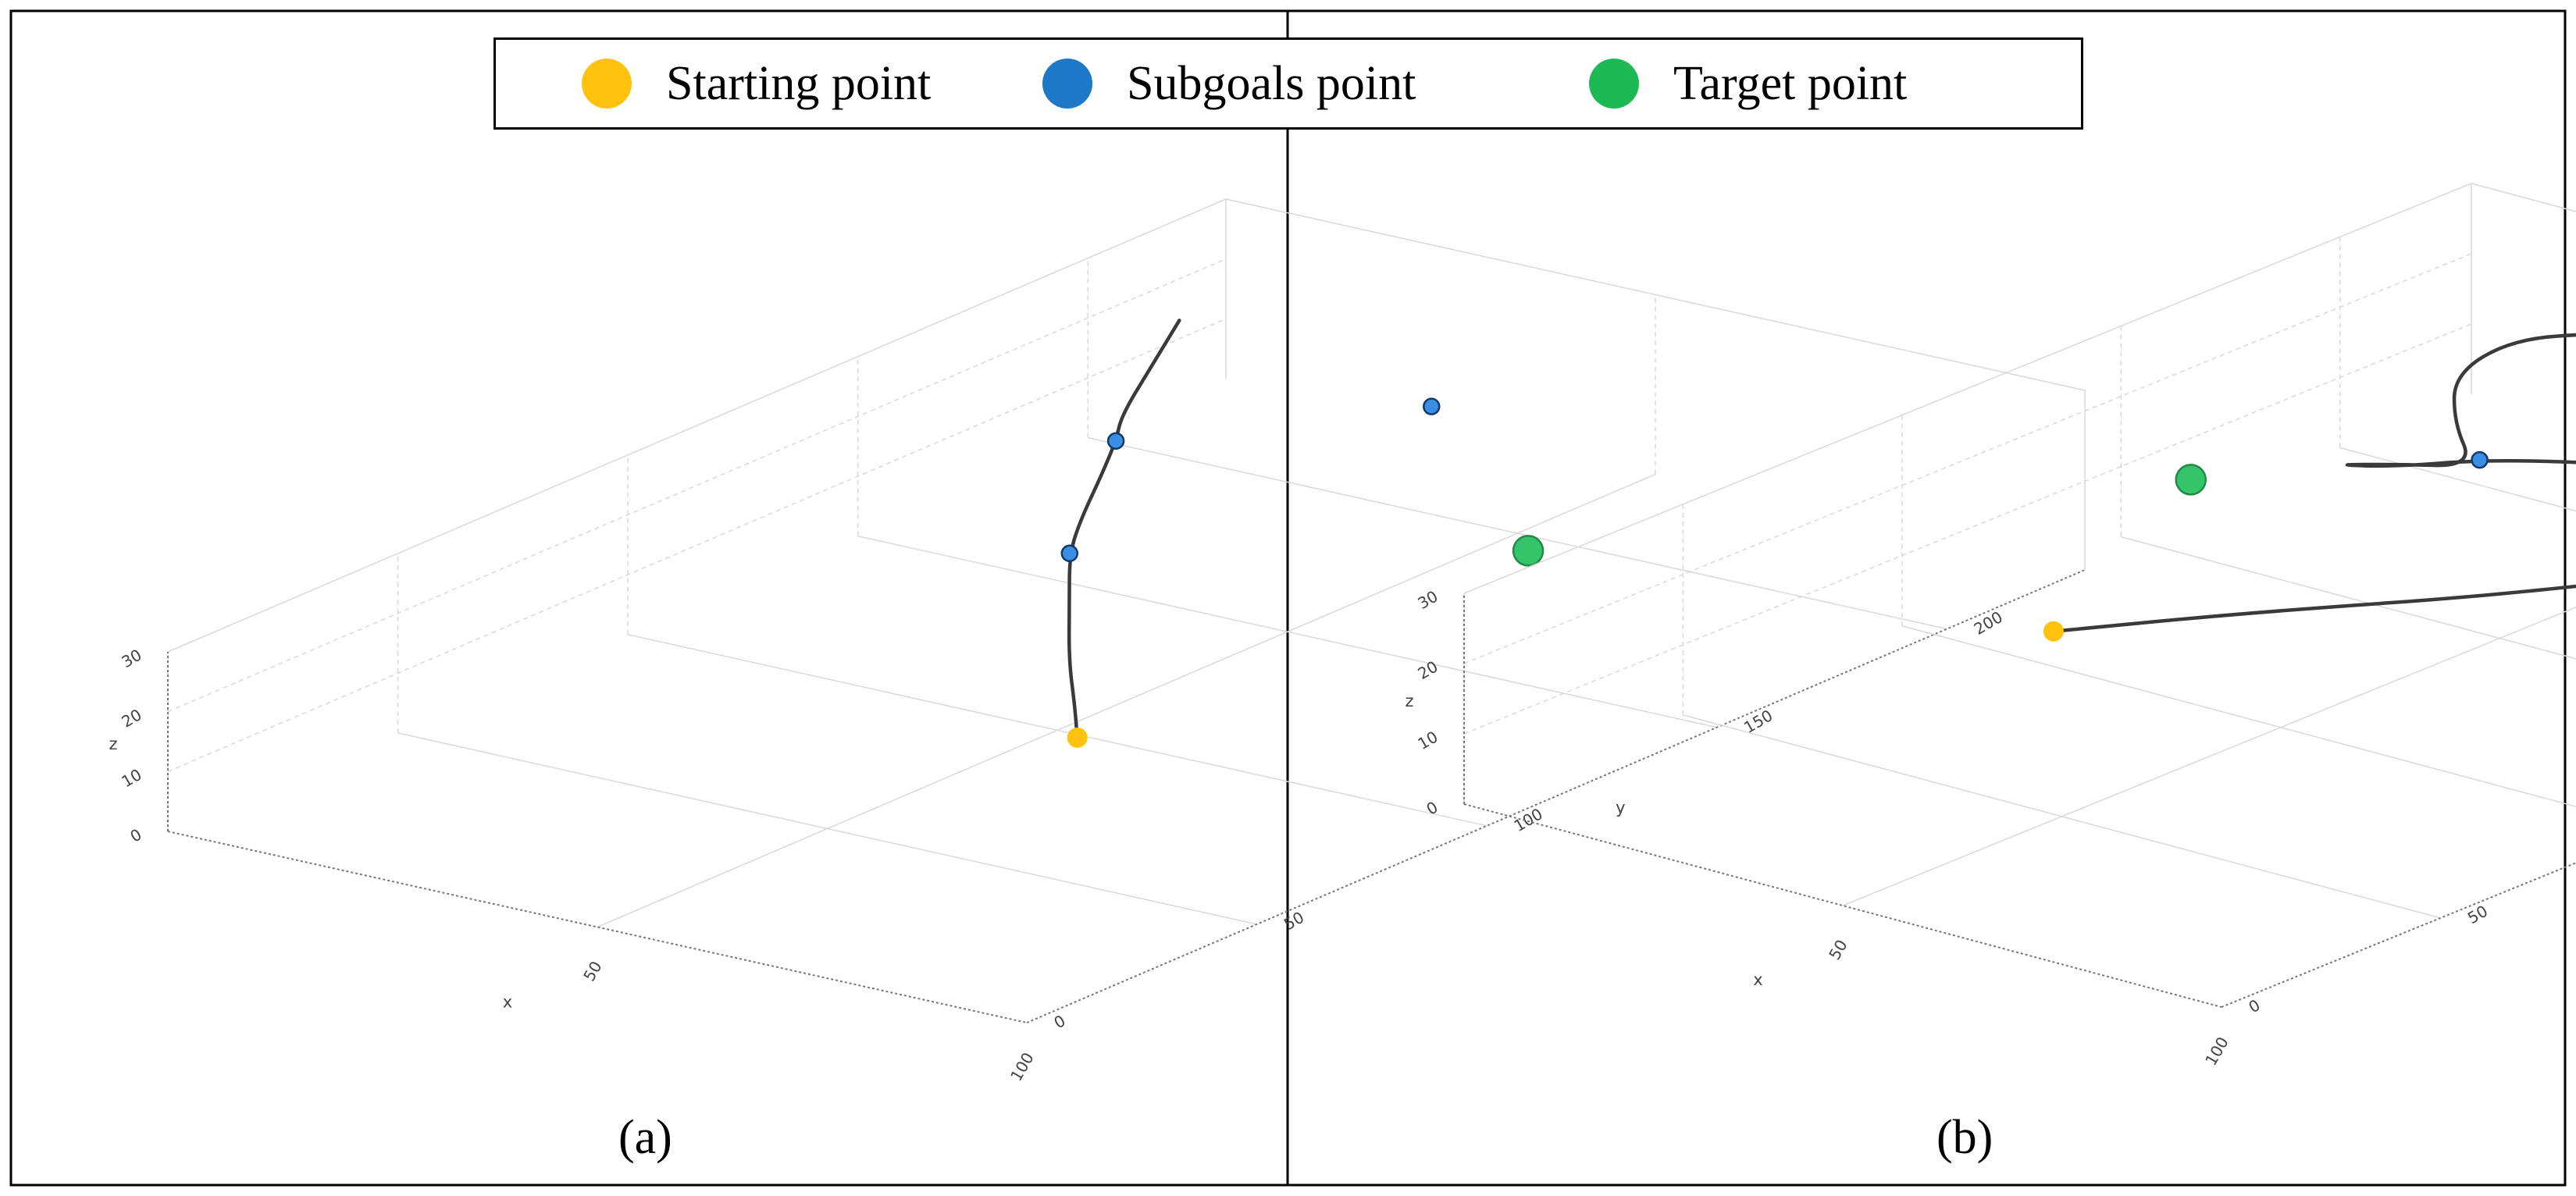 The image size is (2576, 1196). What do you see at coordinates (1964, 1138) in the screenshot?
I see `panel-label-b: (b)` at bounding box center [1964, 1138].